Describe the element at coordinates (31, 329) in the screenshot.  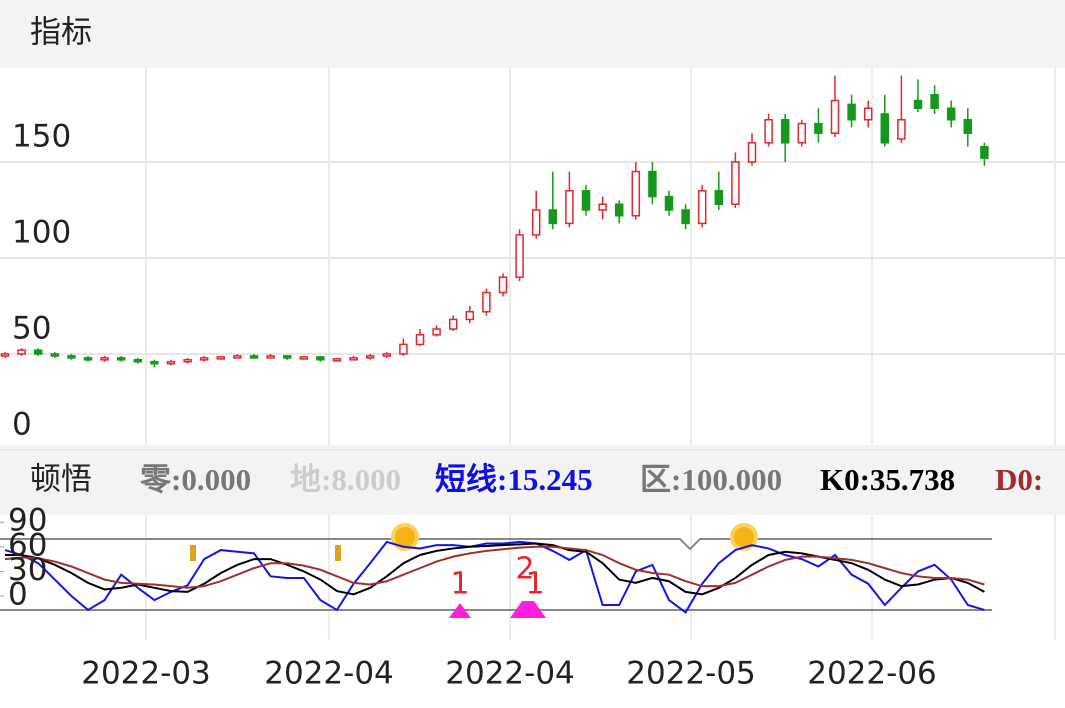
I see `y-tick-label: 50` at that location.